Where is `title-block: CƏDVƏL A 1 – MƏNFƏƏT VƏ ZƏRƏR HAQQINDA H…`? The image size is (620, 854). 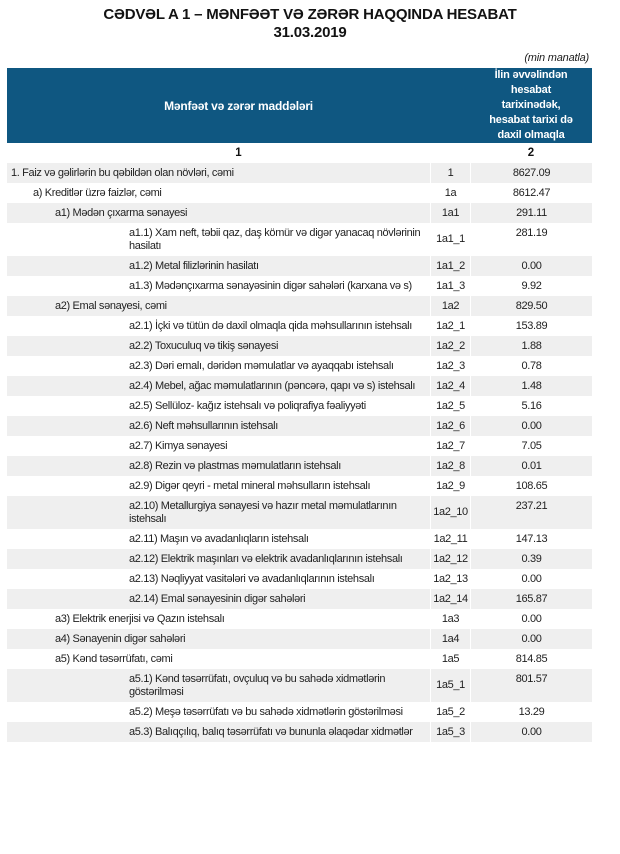 title-block: CƏDVƏL A 1 – MƏNFƏƏT VƏ ZƏRƏR HAQQINDA H… is located at coordinates (310, 24).